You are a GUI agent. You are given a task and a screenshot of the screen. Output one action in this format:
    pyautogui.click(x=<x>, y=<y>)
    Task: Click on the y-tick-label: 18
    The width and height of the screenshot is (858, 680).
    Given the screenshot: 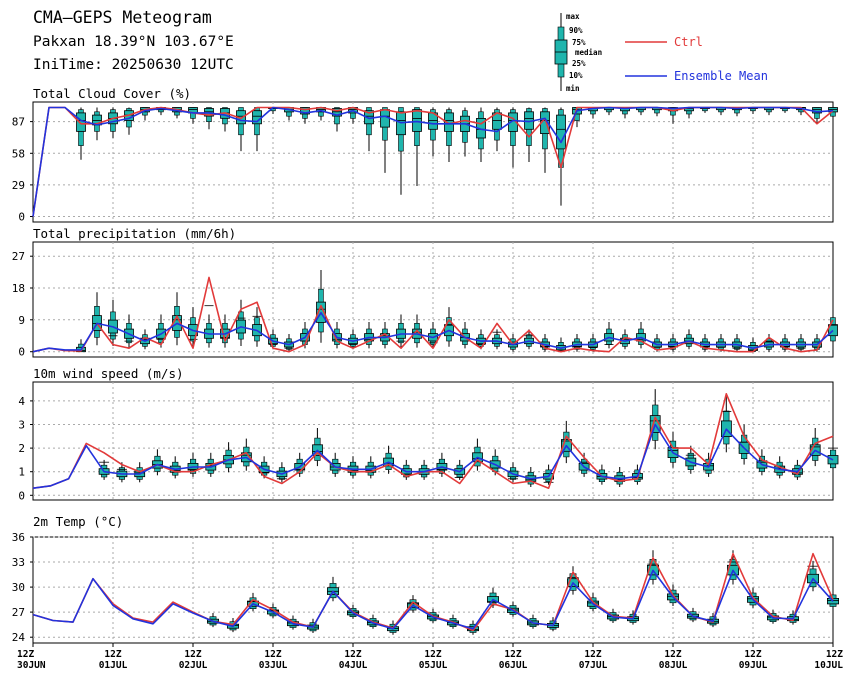 What is the action you would take?
    pyautogui.click(x=18, y=288)
    